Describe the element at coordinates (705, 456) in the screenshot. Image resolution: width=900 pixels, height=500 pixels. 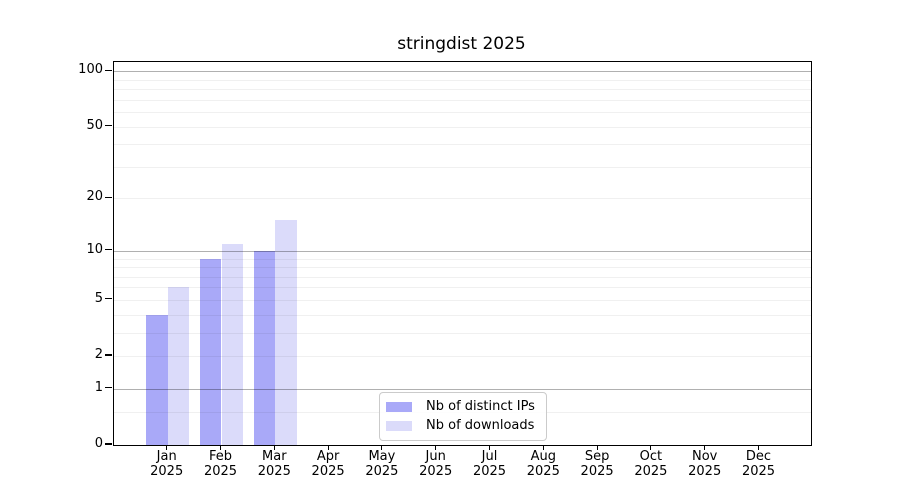
I see `month-label: Nov` at that location.